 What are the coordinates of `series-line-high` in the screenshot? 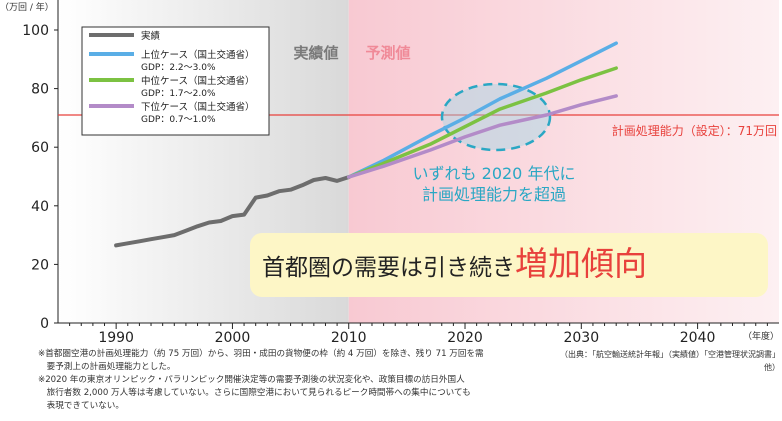 It's located at (482, 110).